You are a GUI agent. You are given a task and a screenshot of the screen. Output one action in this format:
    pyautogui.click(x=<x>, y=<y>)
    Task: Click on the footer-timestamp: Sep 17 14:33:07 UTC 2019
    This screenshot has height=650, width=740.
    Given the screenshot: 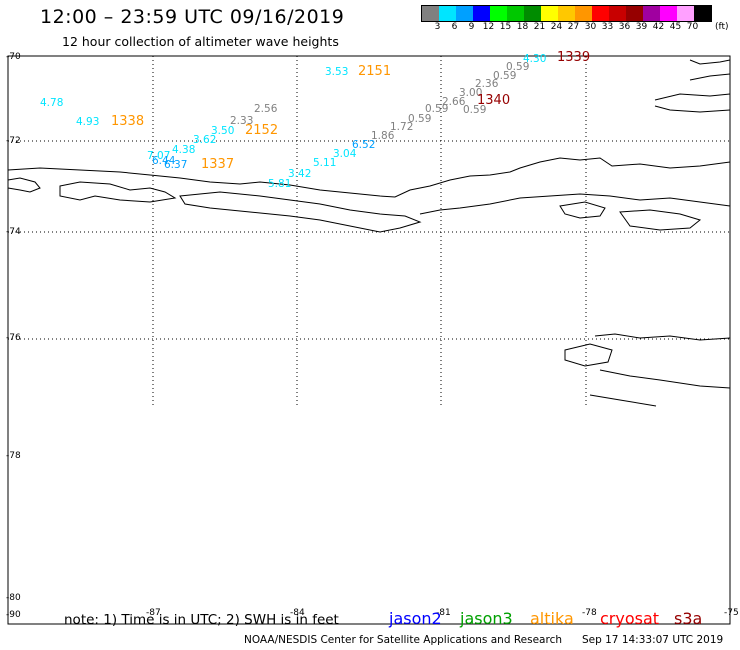 What is the action you would take?
    pyautogui.click(x=653, y=640)
    